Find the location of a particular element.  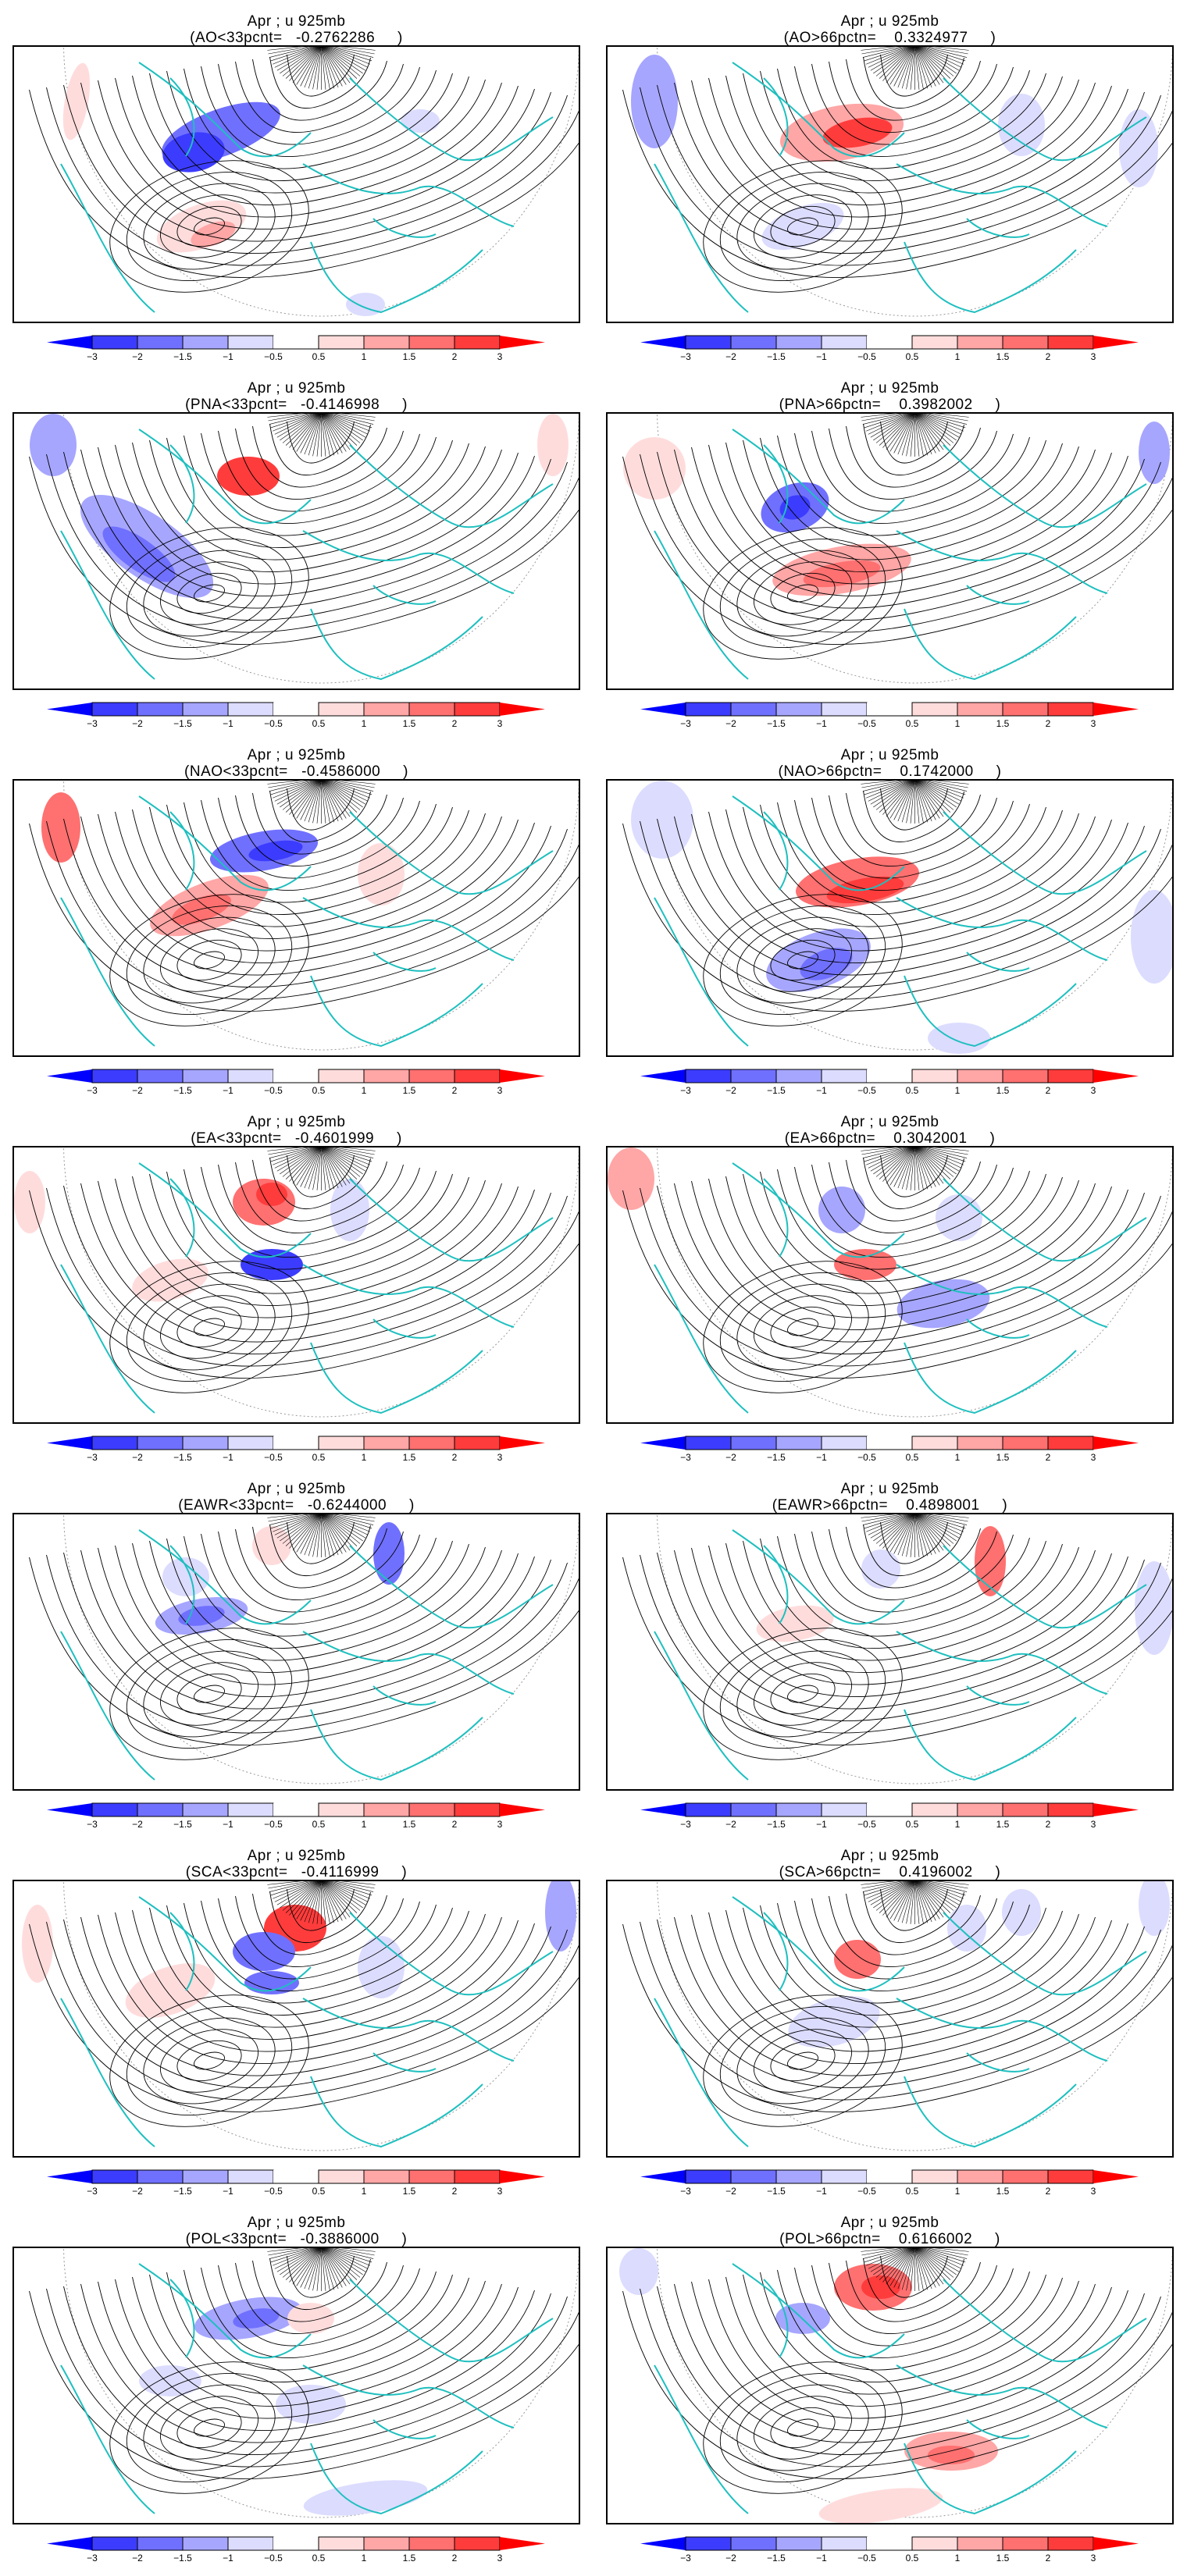

colorbar-tick-label: −1.5 is located at coordinates (182, 2191).